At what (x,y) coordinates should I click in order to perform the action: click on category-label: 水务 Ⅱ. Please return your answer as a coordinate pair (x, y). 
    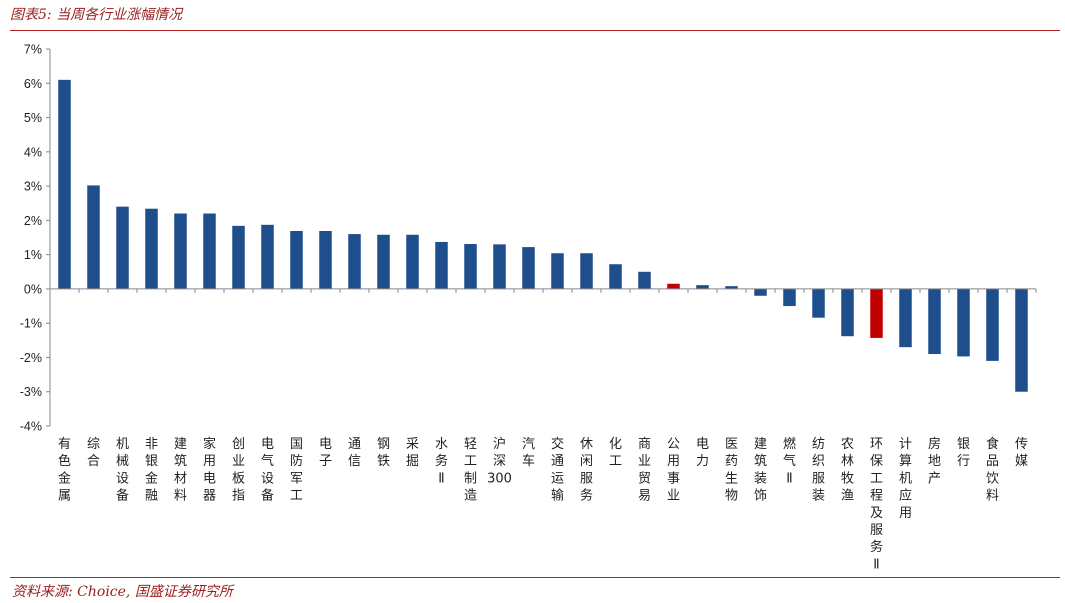
    Looking at the image, I should click on (441, 461).